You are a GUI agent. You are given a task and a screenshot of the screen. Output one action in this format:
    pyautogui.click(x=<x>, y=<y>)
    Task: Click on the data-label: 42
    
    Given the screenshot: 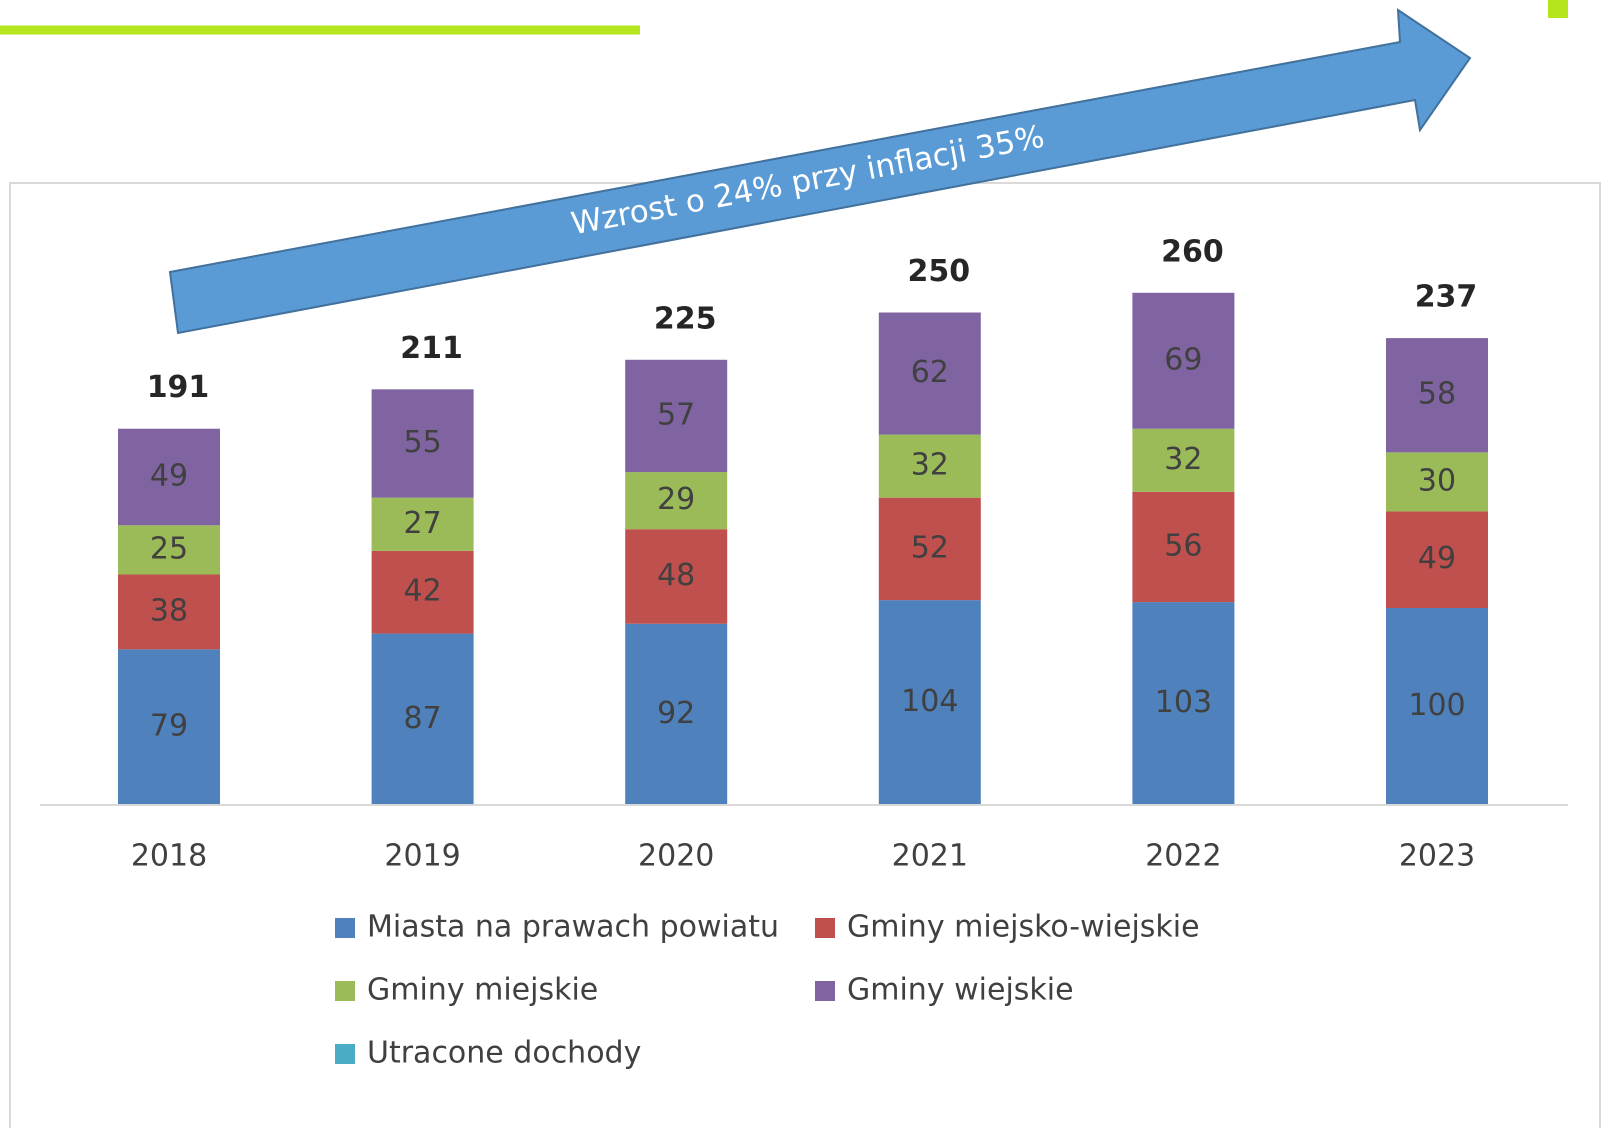 What is the action you would take?
    pyautogui.click(x=423, y=591)
    